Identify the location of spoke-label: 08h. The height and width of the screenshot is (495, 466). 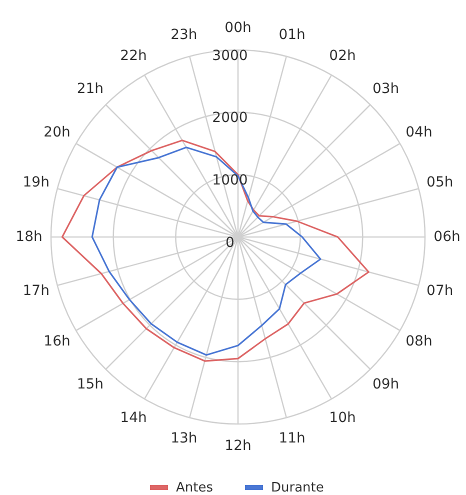
(419, 341).